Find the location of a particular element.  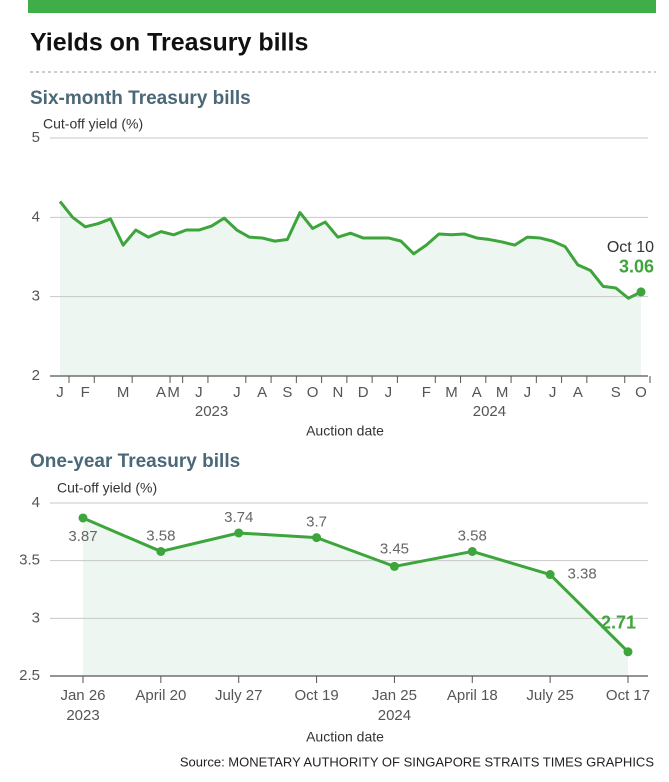

x-tick-label: Oct 19 is located at coordinates (316, 695).